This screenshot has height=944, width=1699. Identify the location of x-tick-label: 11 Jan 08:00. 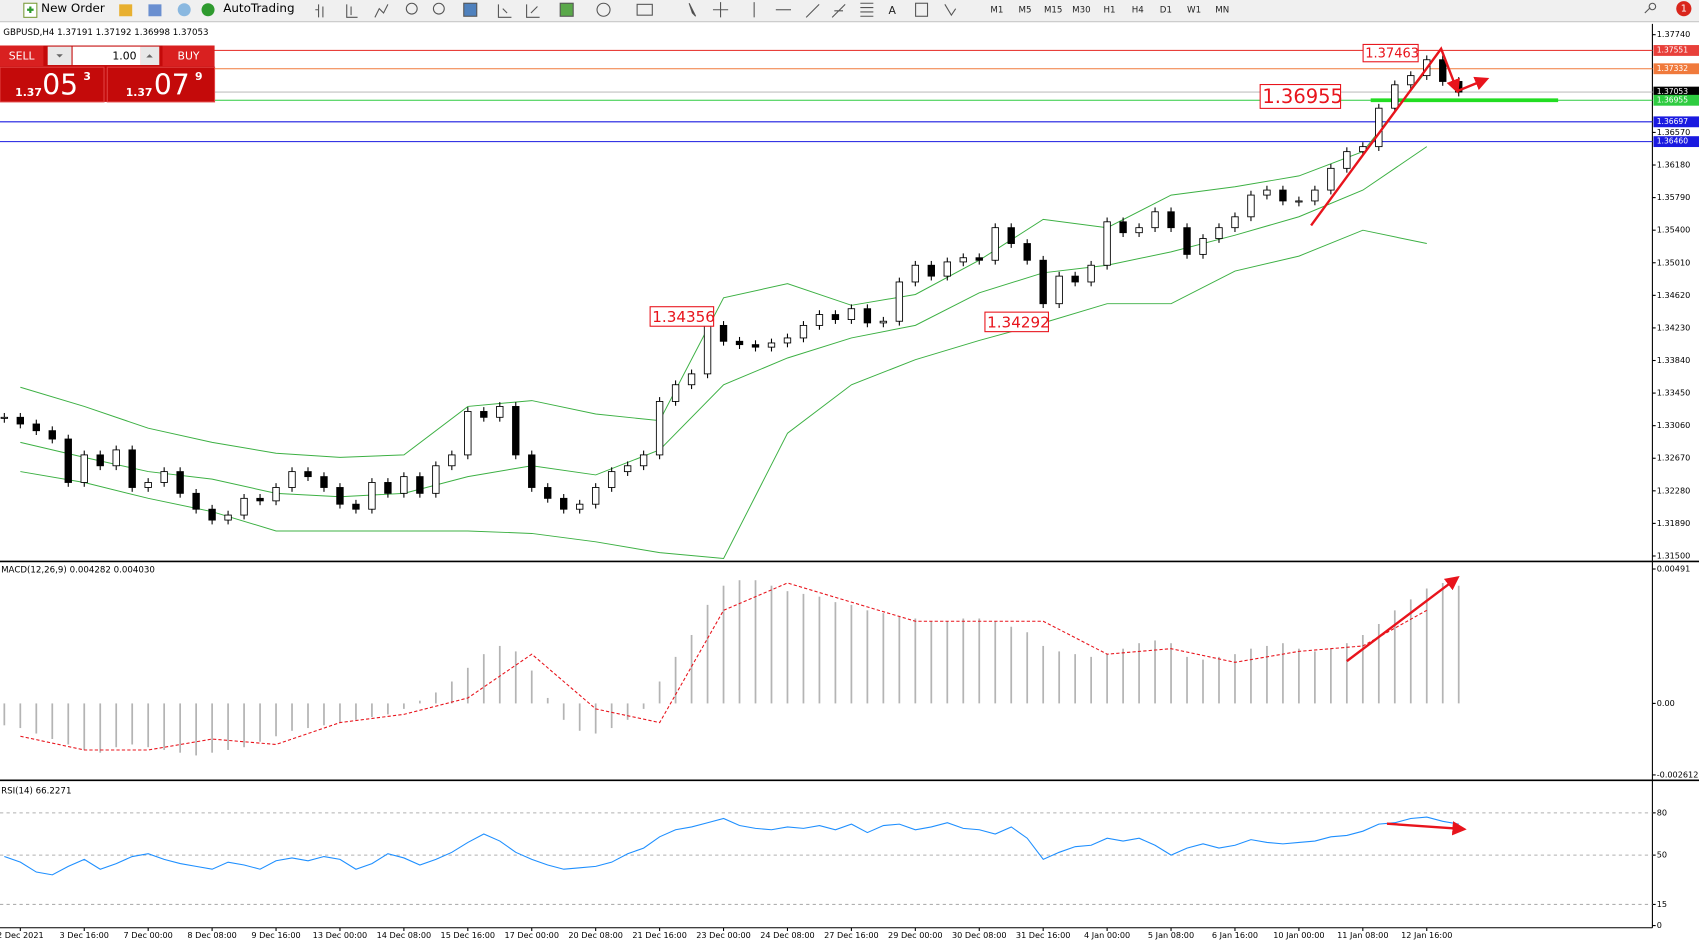
(1362, 935).